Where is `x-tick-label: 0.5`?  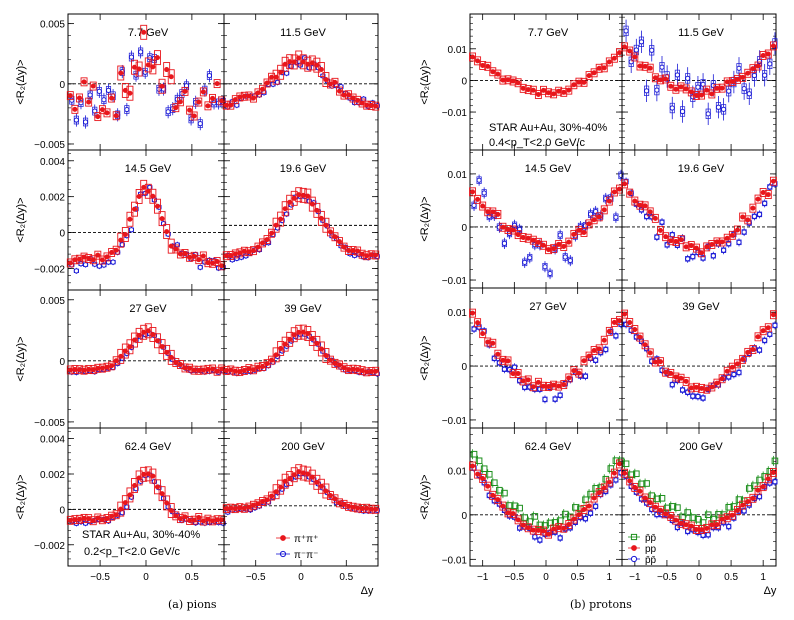 x-tick-label: 0.5 is located at coordinates (578, 577).